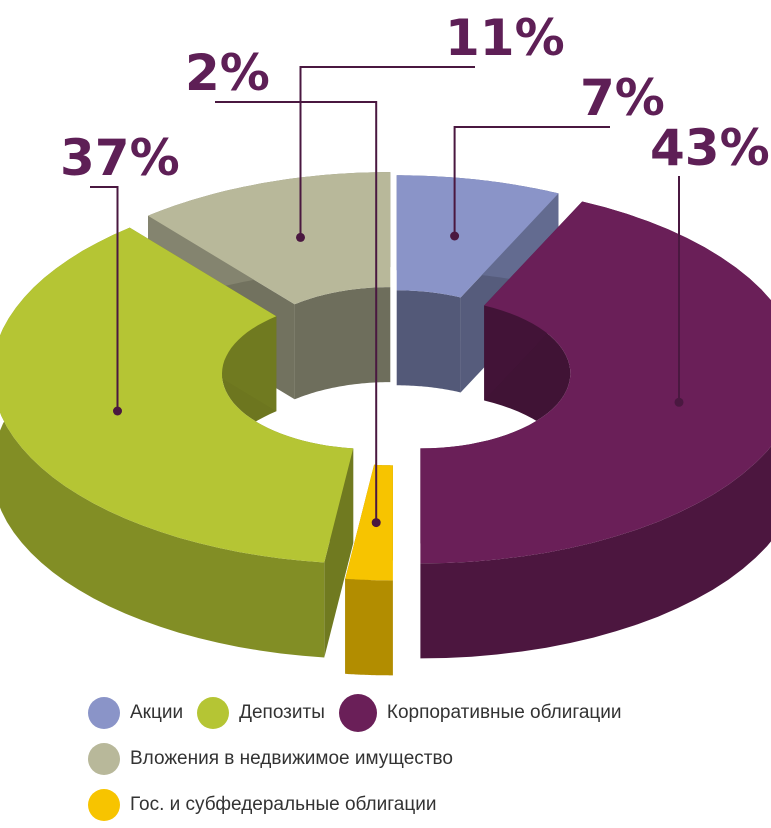  I want to click on leader-gos, so click(298, 314).